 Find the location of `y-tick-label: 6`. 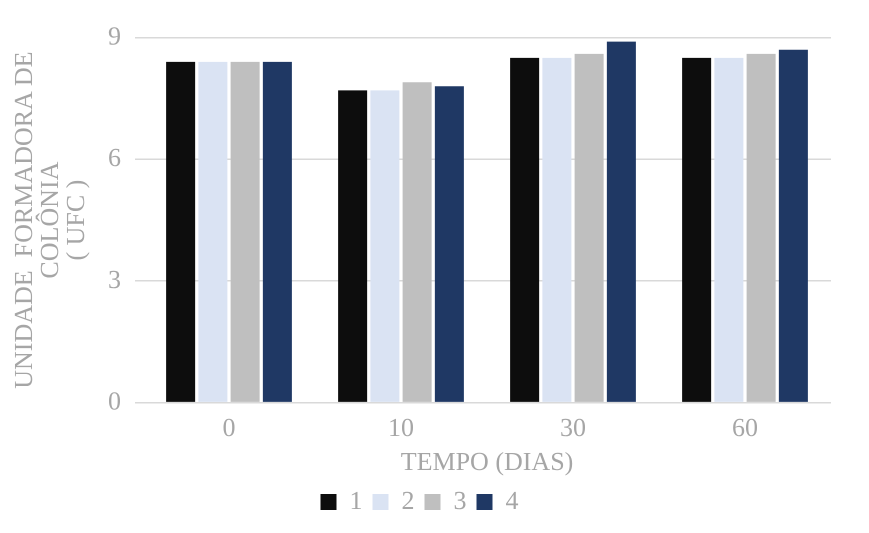

y-tick-label: 6 is located at coordinates (114, 157).